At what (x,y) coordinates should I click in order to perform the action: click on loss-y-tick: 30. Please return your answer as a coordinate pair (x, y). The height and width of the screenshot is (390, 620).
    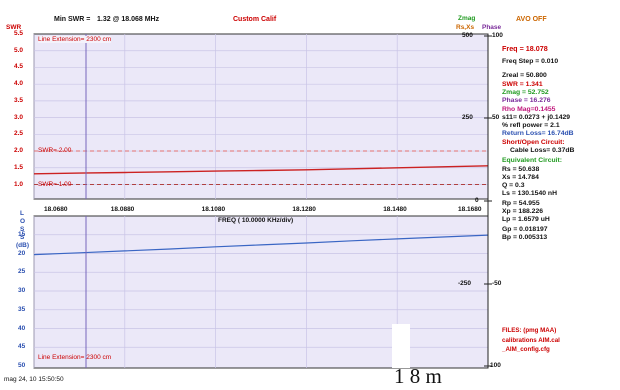
    Looking at the image, I should click on (22, 290).